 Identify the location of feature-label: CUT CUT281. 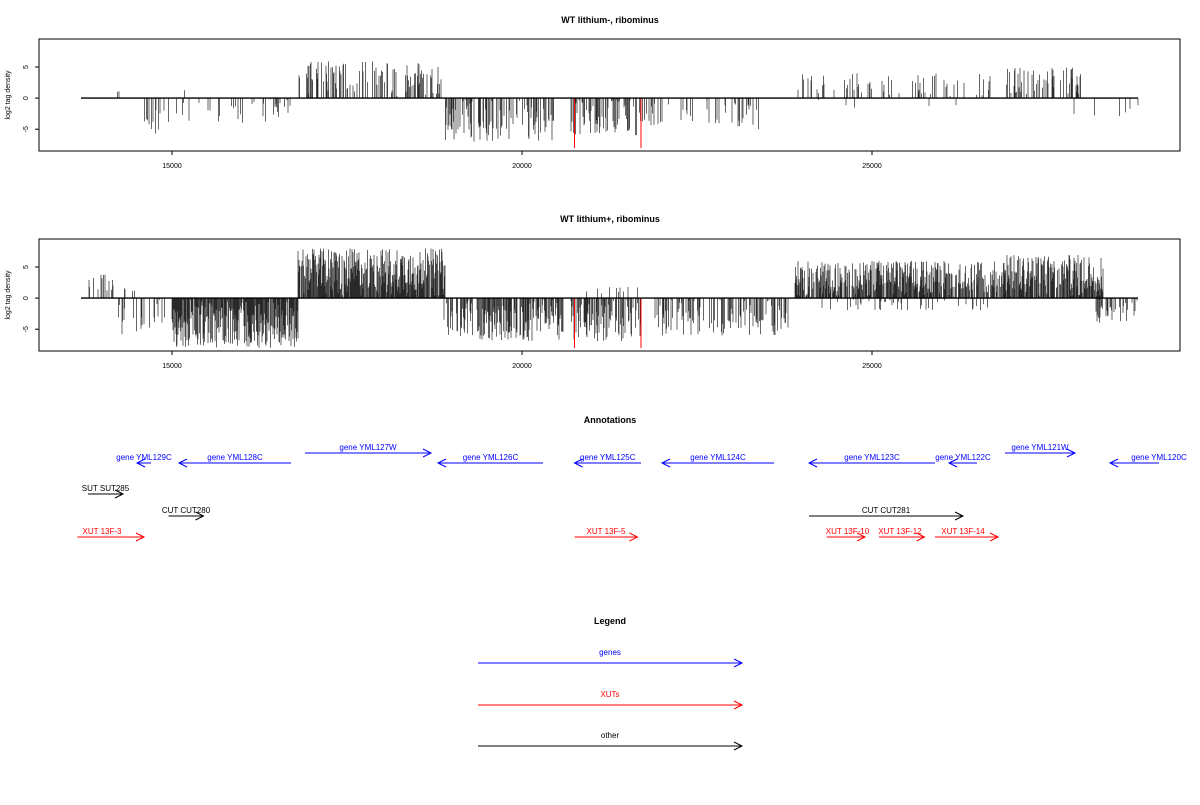
(886, 510).